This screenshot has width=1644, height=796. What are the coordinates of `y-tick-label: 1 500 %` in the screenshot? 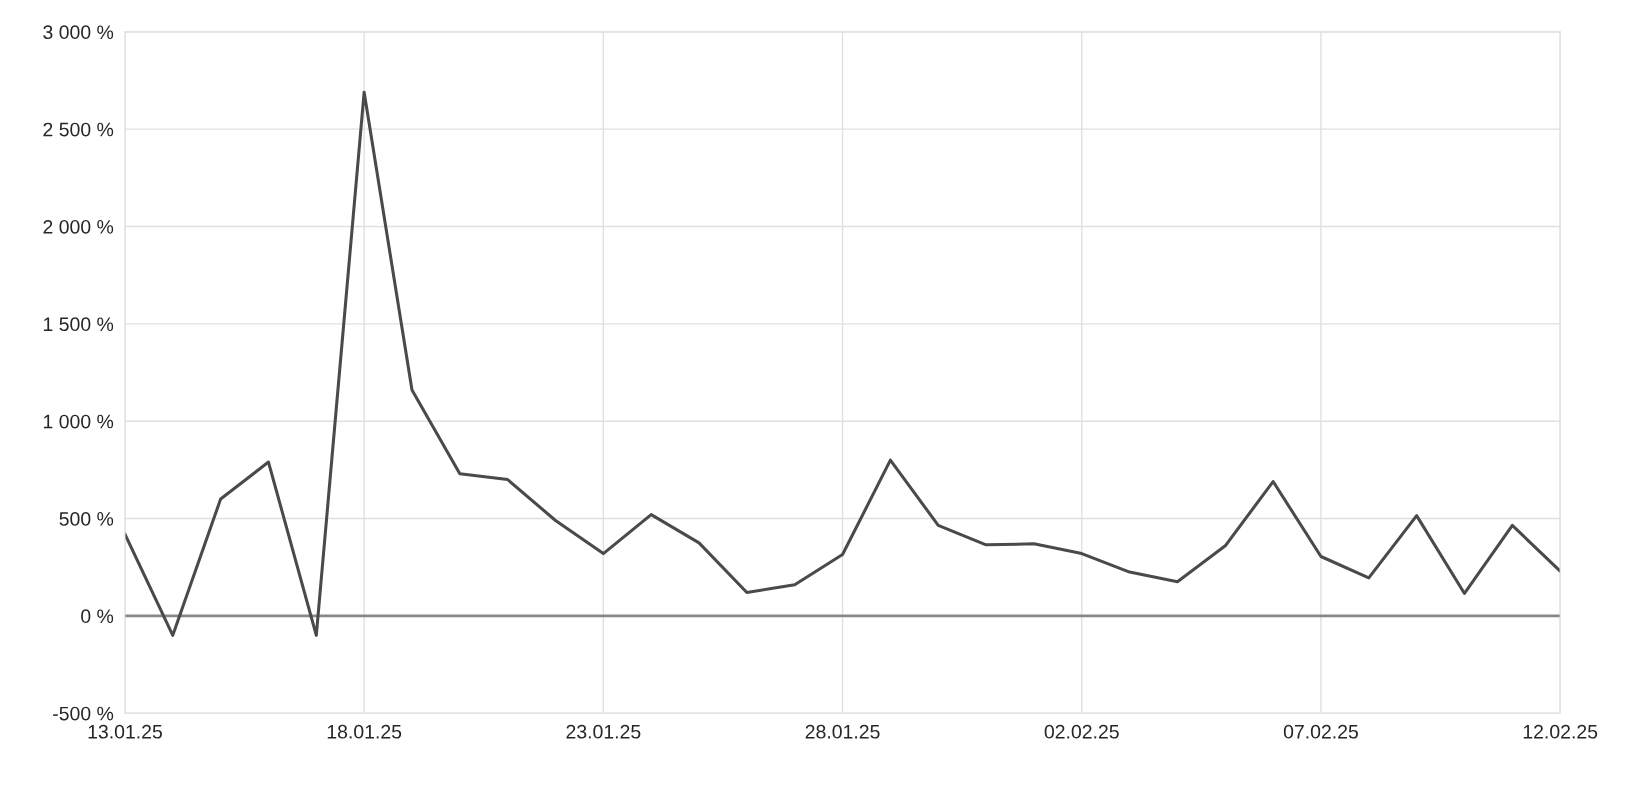 It's located at (78, 324).